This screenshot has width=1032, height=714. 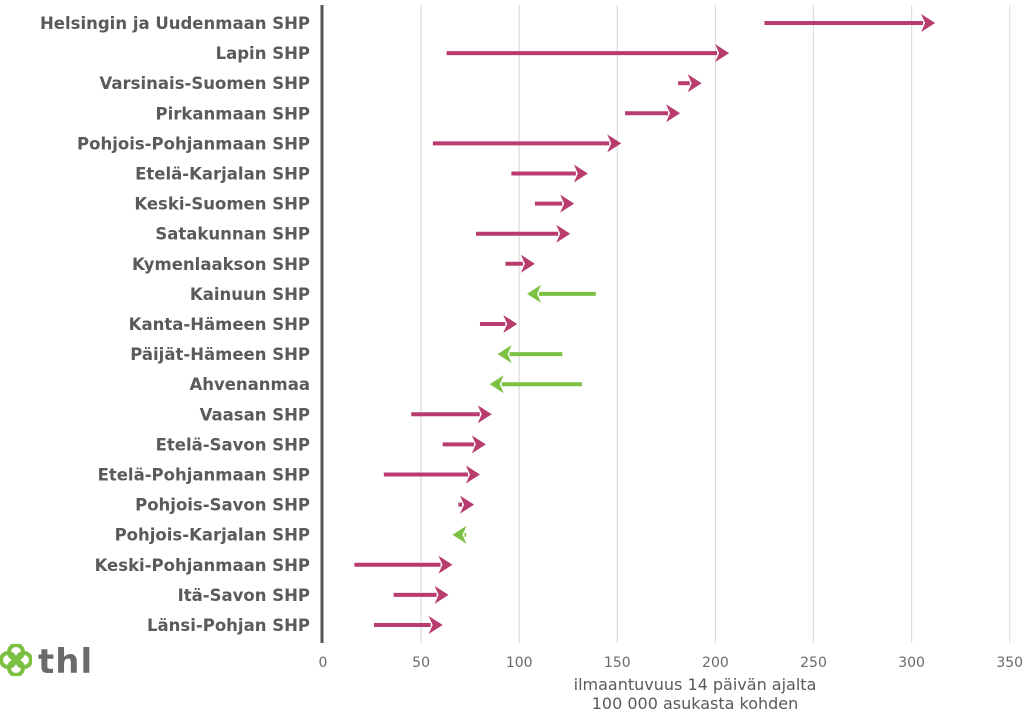 I want to click on category-label: Kanta-Hämeen SHP, so click(x=219, y=324).